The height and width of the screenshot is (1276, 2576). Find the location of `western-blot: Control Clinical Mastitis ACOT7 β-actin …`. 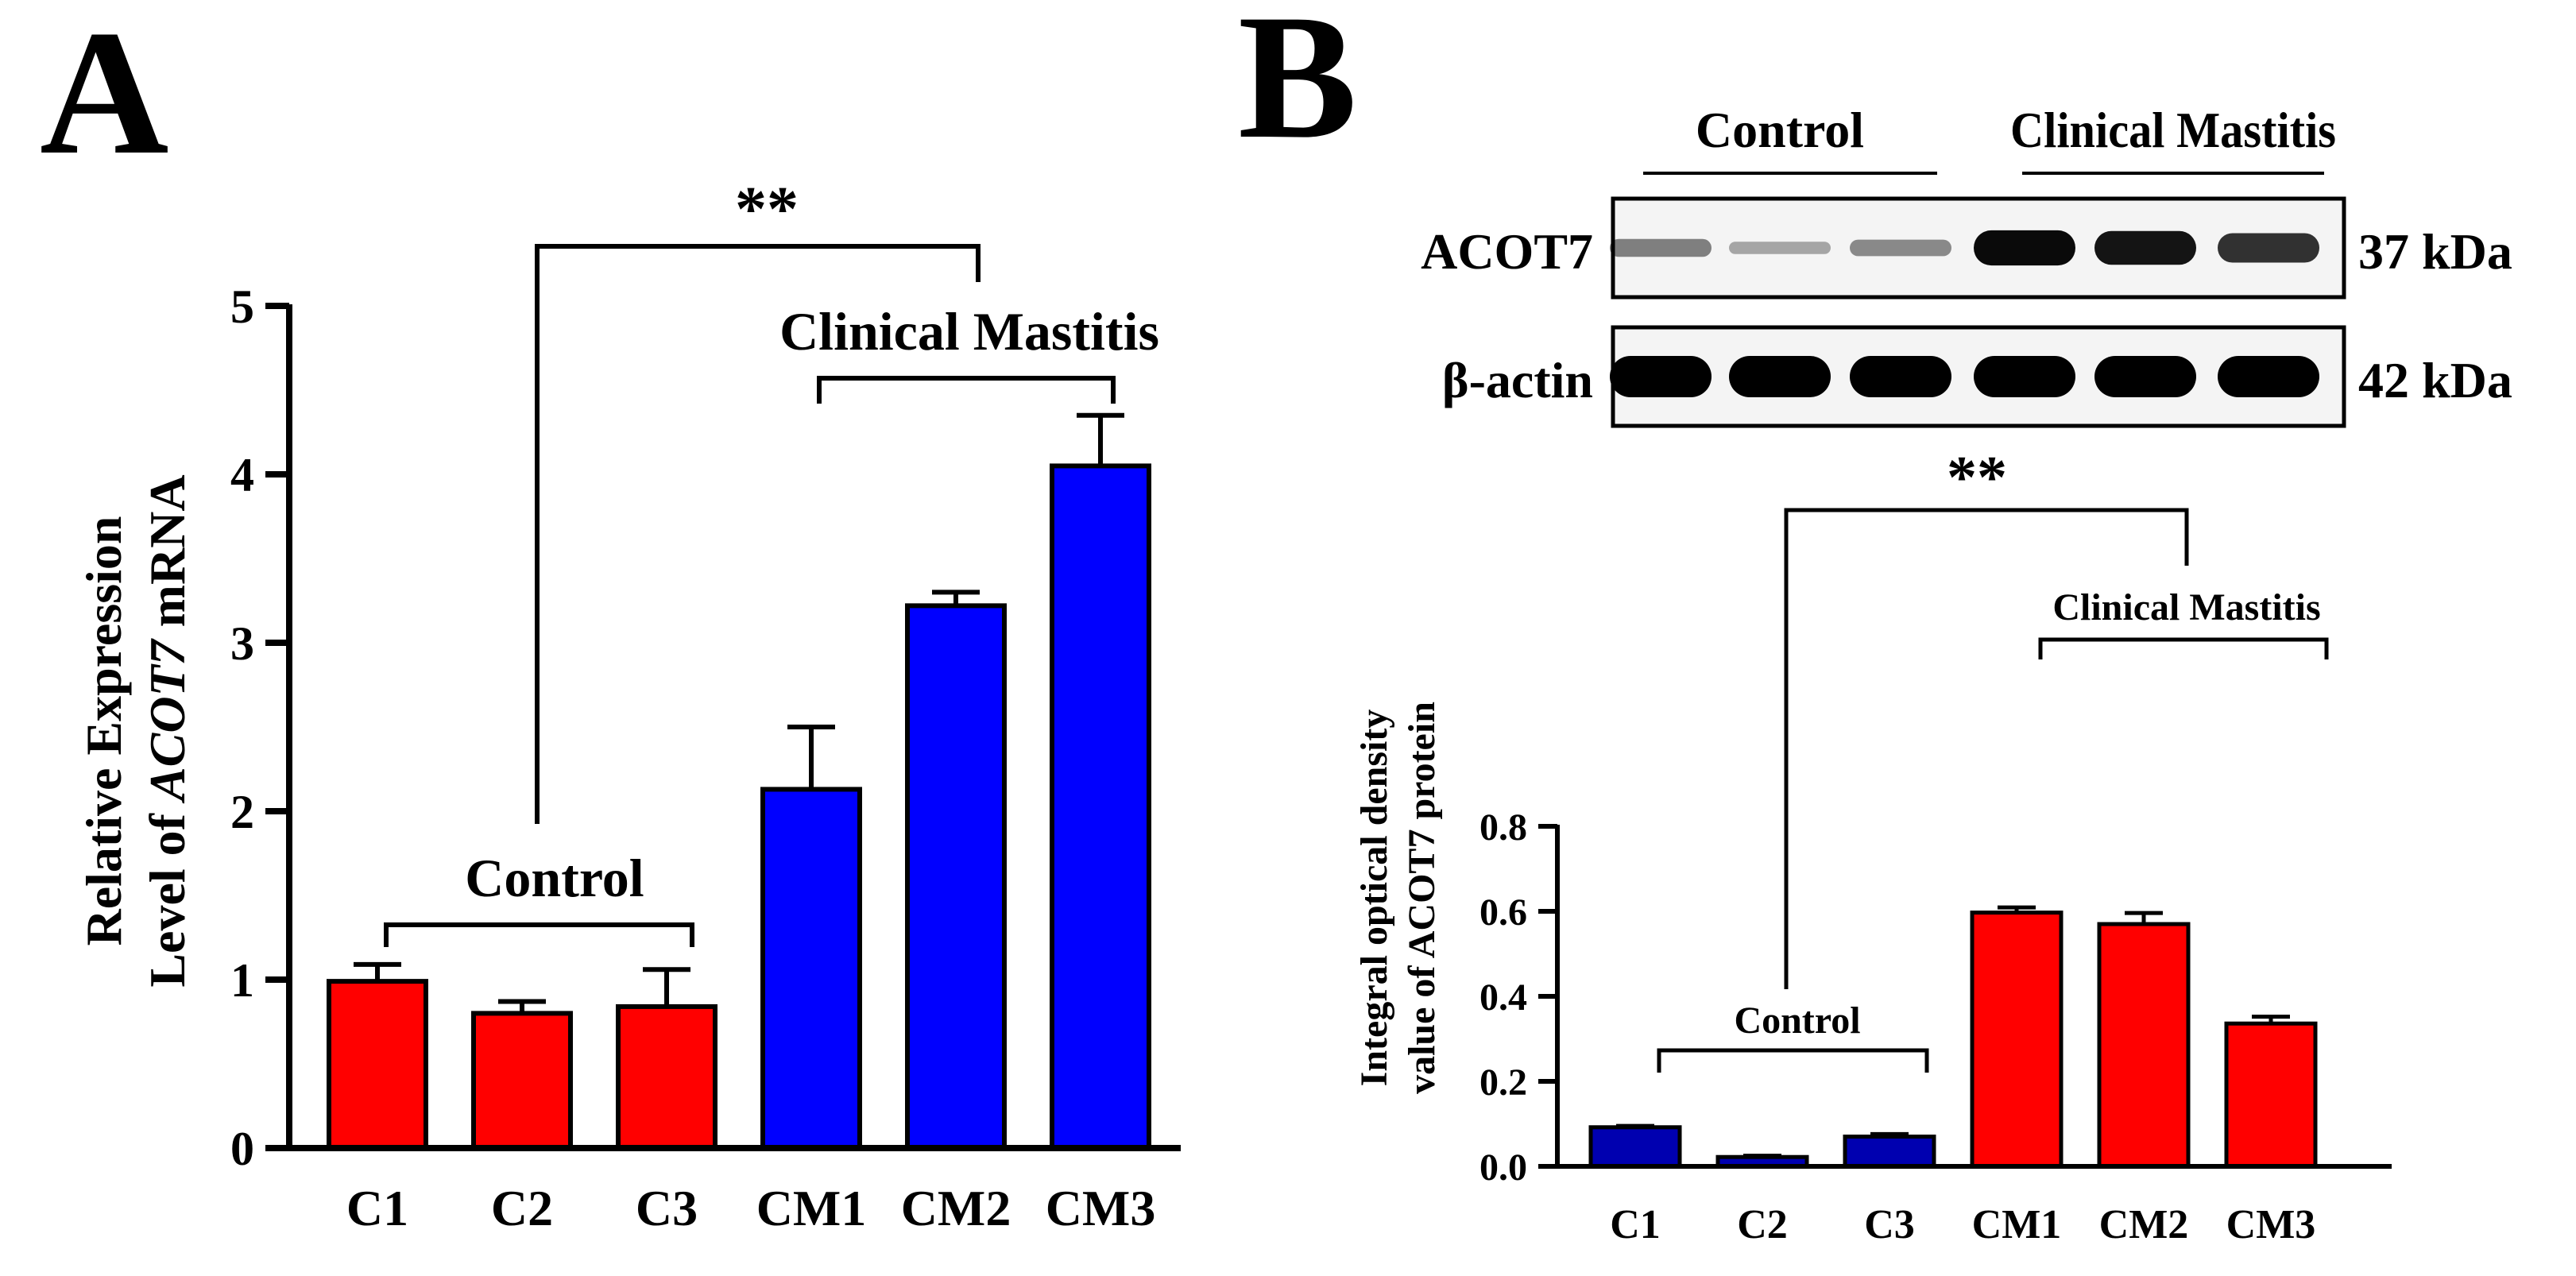

western-blot: Control Clinical Mastitis ACOT7 β-actin … is located at coordinates (1967, 265).